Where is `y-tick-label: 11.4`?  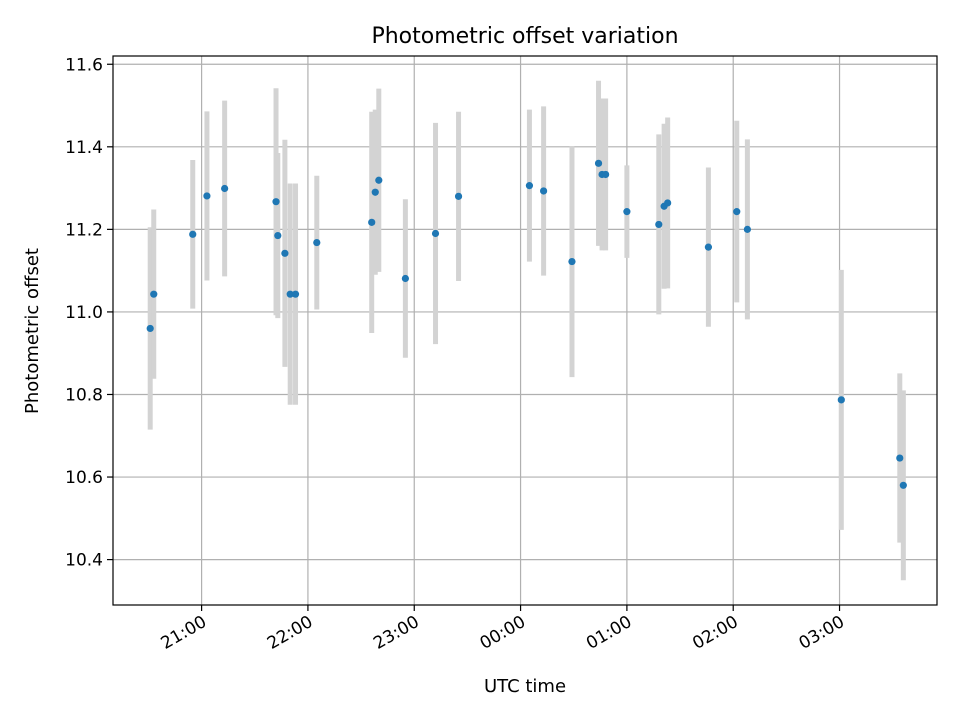 y-tick-label: 11.4 is located at coordinates (84, 148).